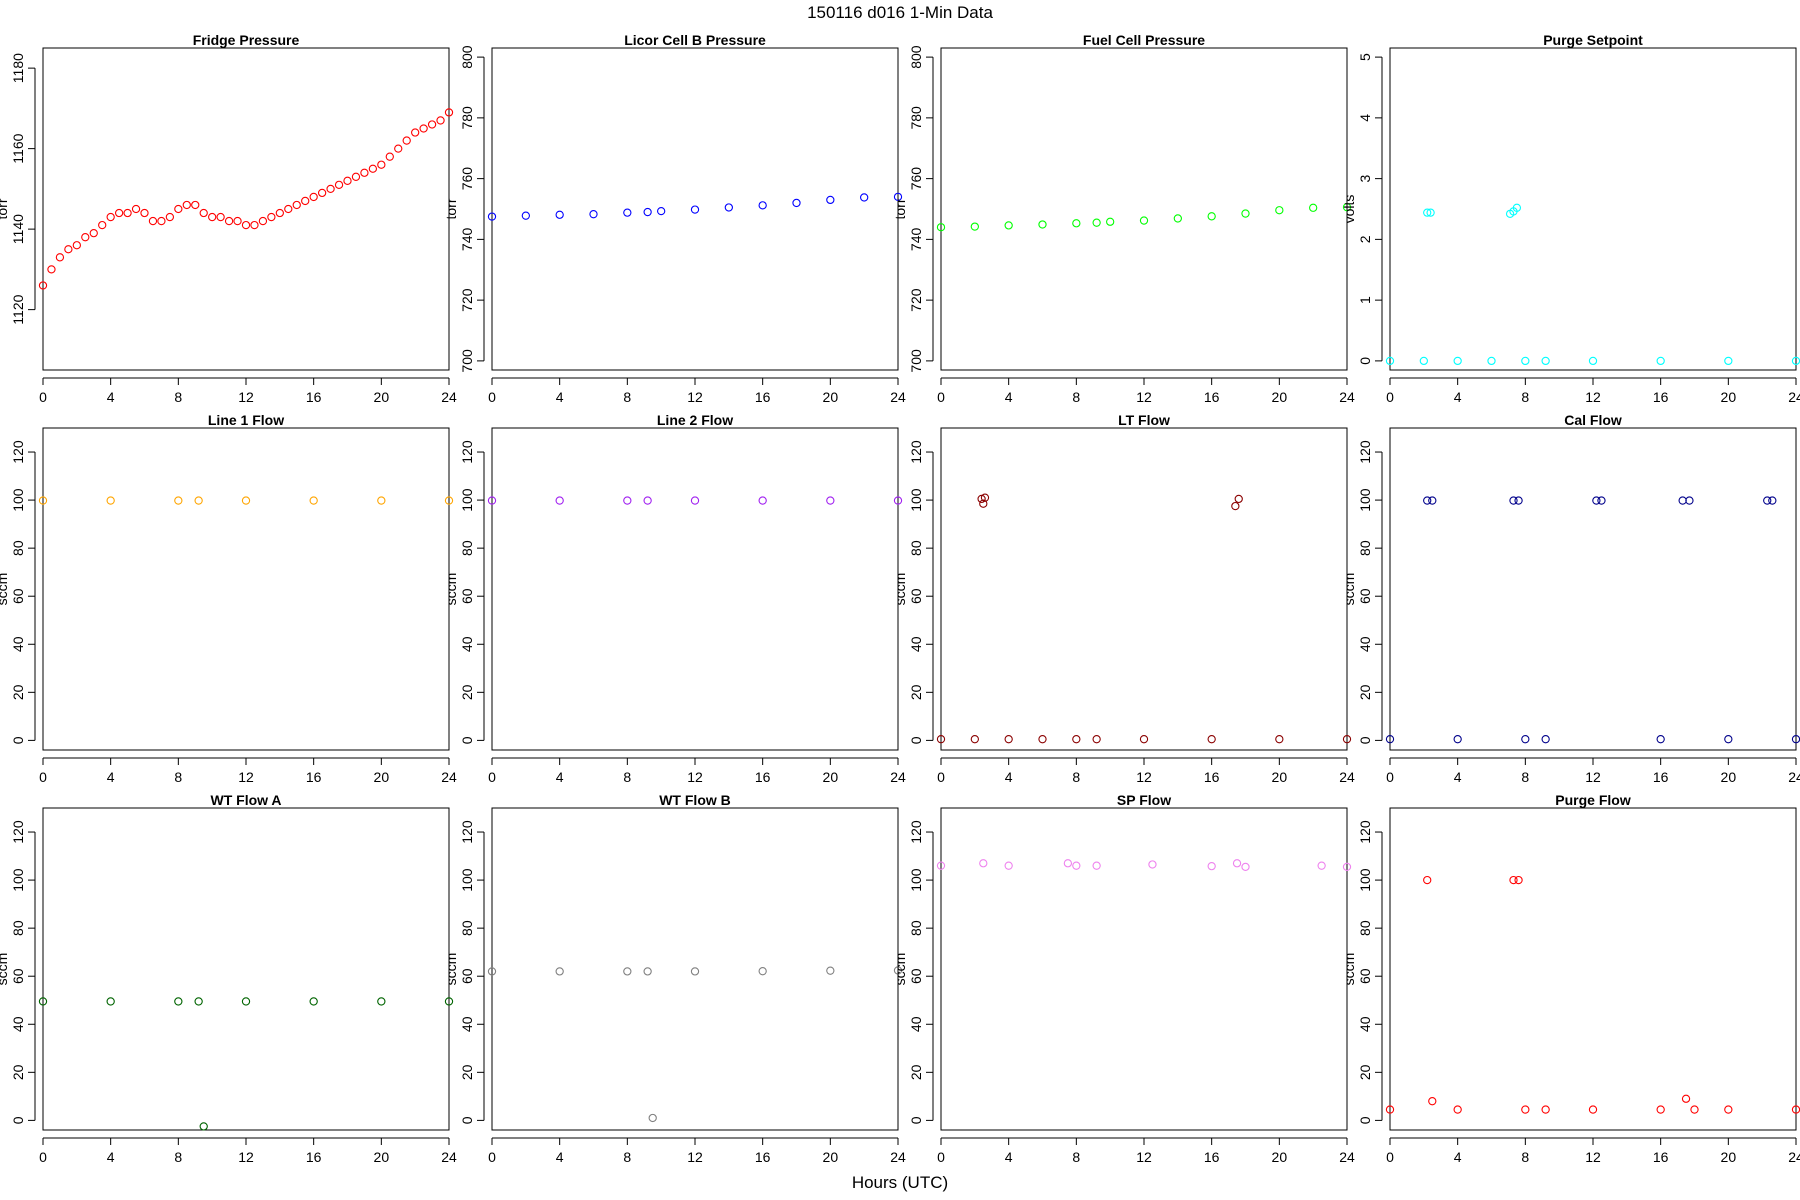 The image size is (1800, 1200). What do you see at coordinates (1365, 452) in the screenshot?
I see `y-tick-label: 120` at bounding box center [1365, 452].